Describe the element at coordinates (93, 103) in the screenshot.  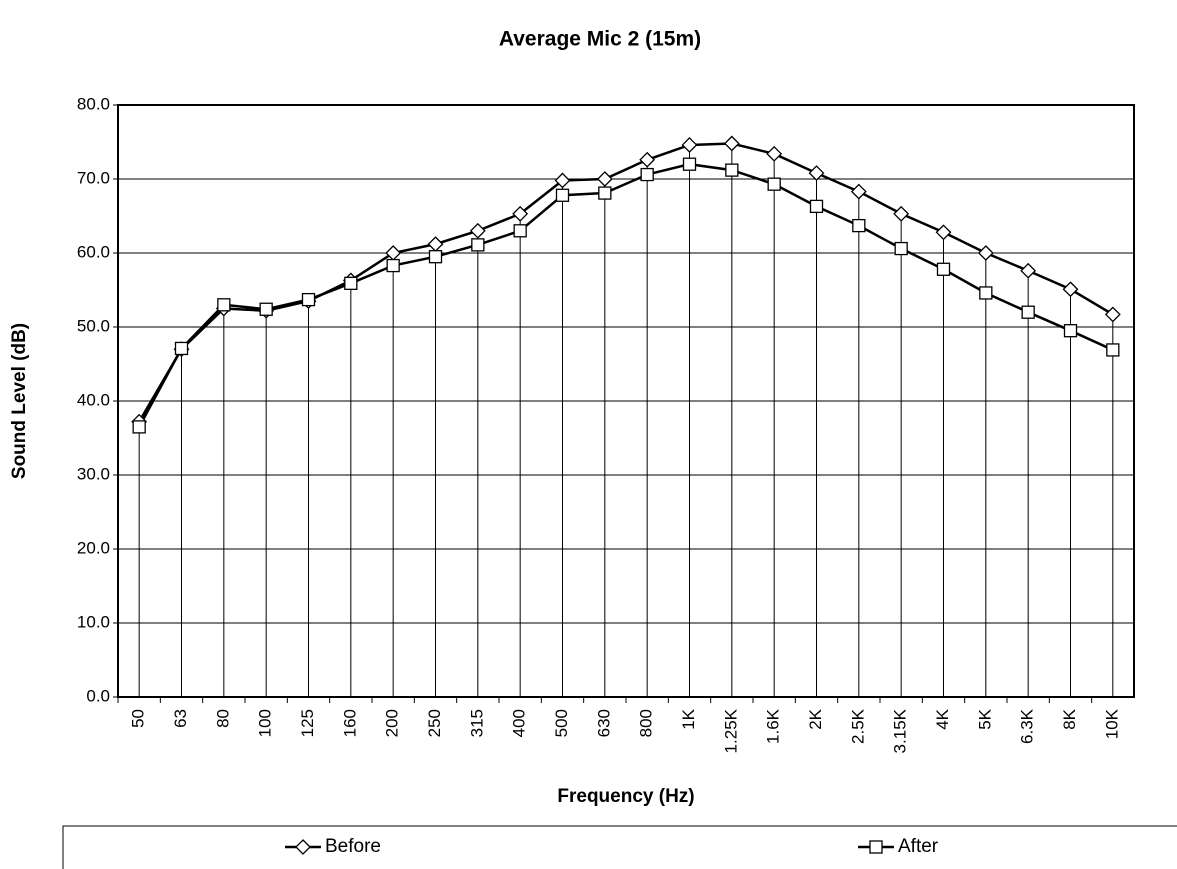
I see `y-tick-label: 80.0` at that location.